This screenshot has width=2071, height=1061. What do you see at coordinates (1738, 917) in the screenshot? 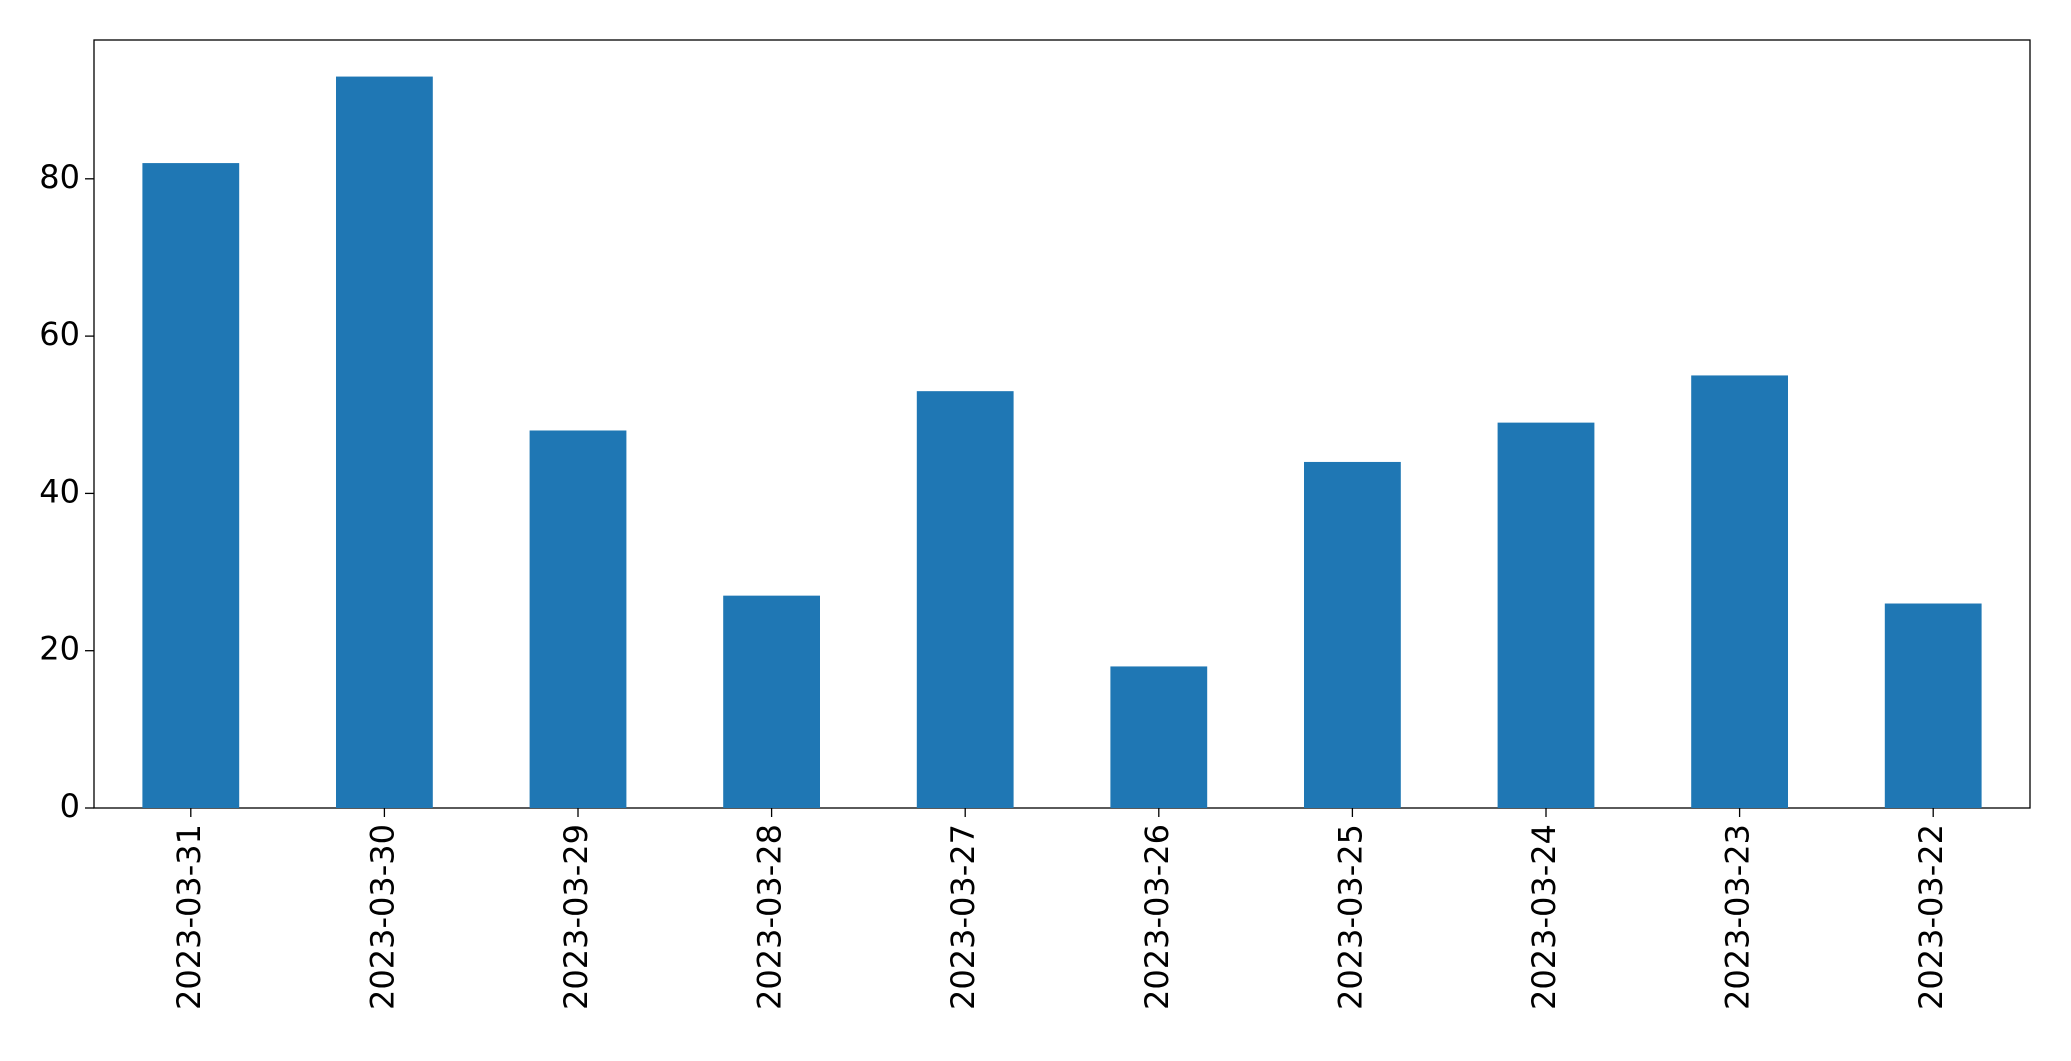
I see `x-tick-label: 2023-03-23` at bounding box center [1738, 917].